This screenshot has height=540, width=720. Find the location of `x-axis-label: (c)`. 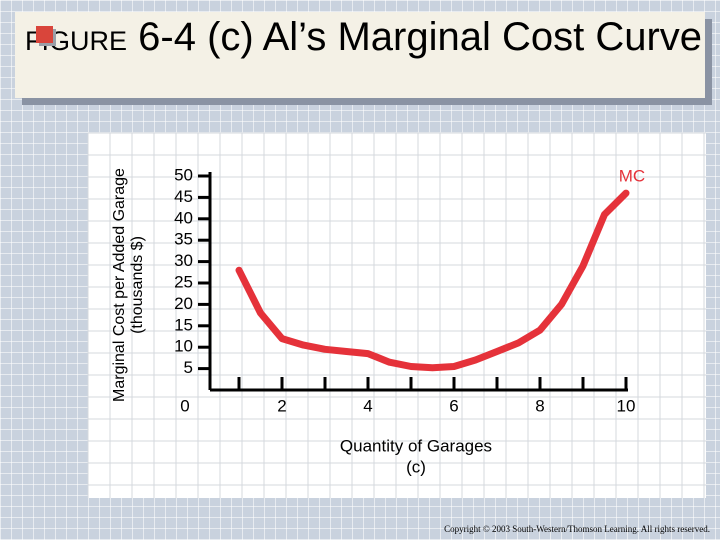

x-axis-label: (c) is located at coordinates (416, 466).